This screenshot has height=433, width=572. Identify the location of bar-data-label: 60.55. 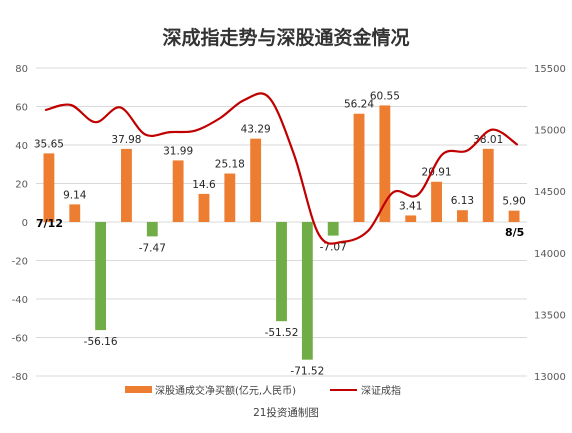
(385, 96).